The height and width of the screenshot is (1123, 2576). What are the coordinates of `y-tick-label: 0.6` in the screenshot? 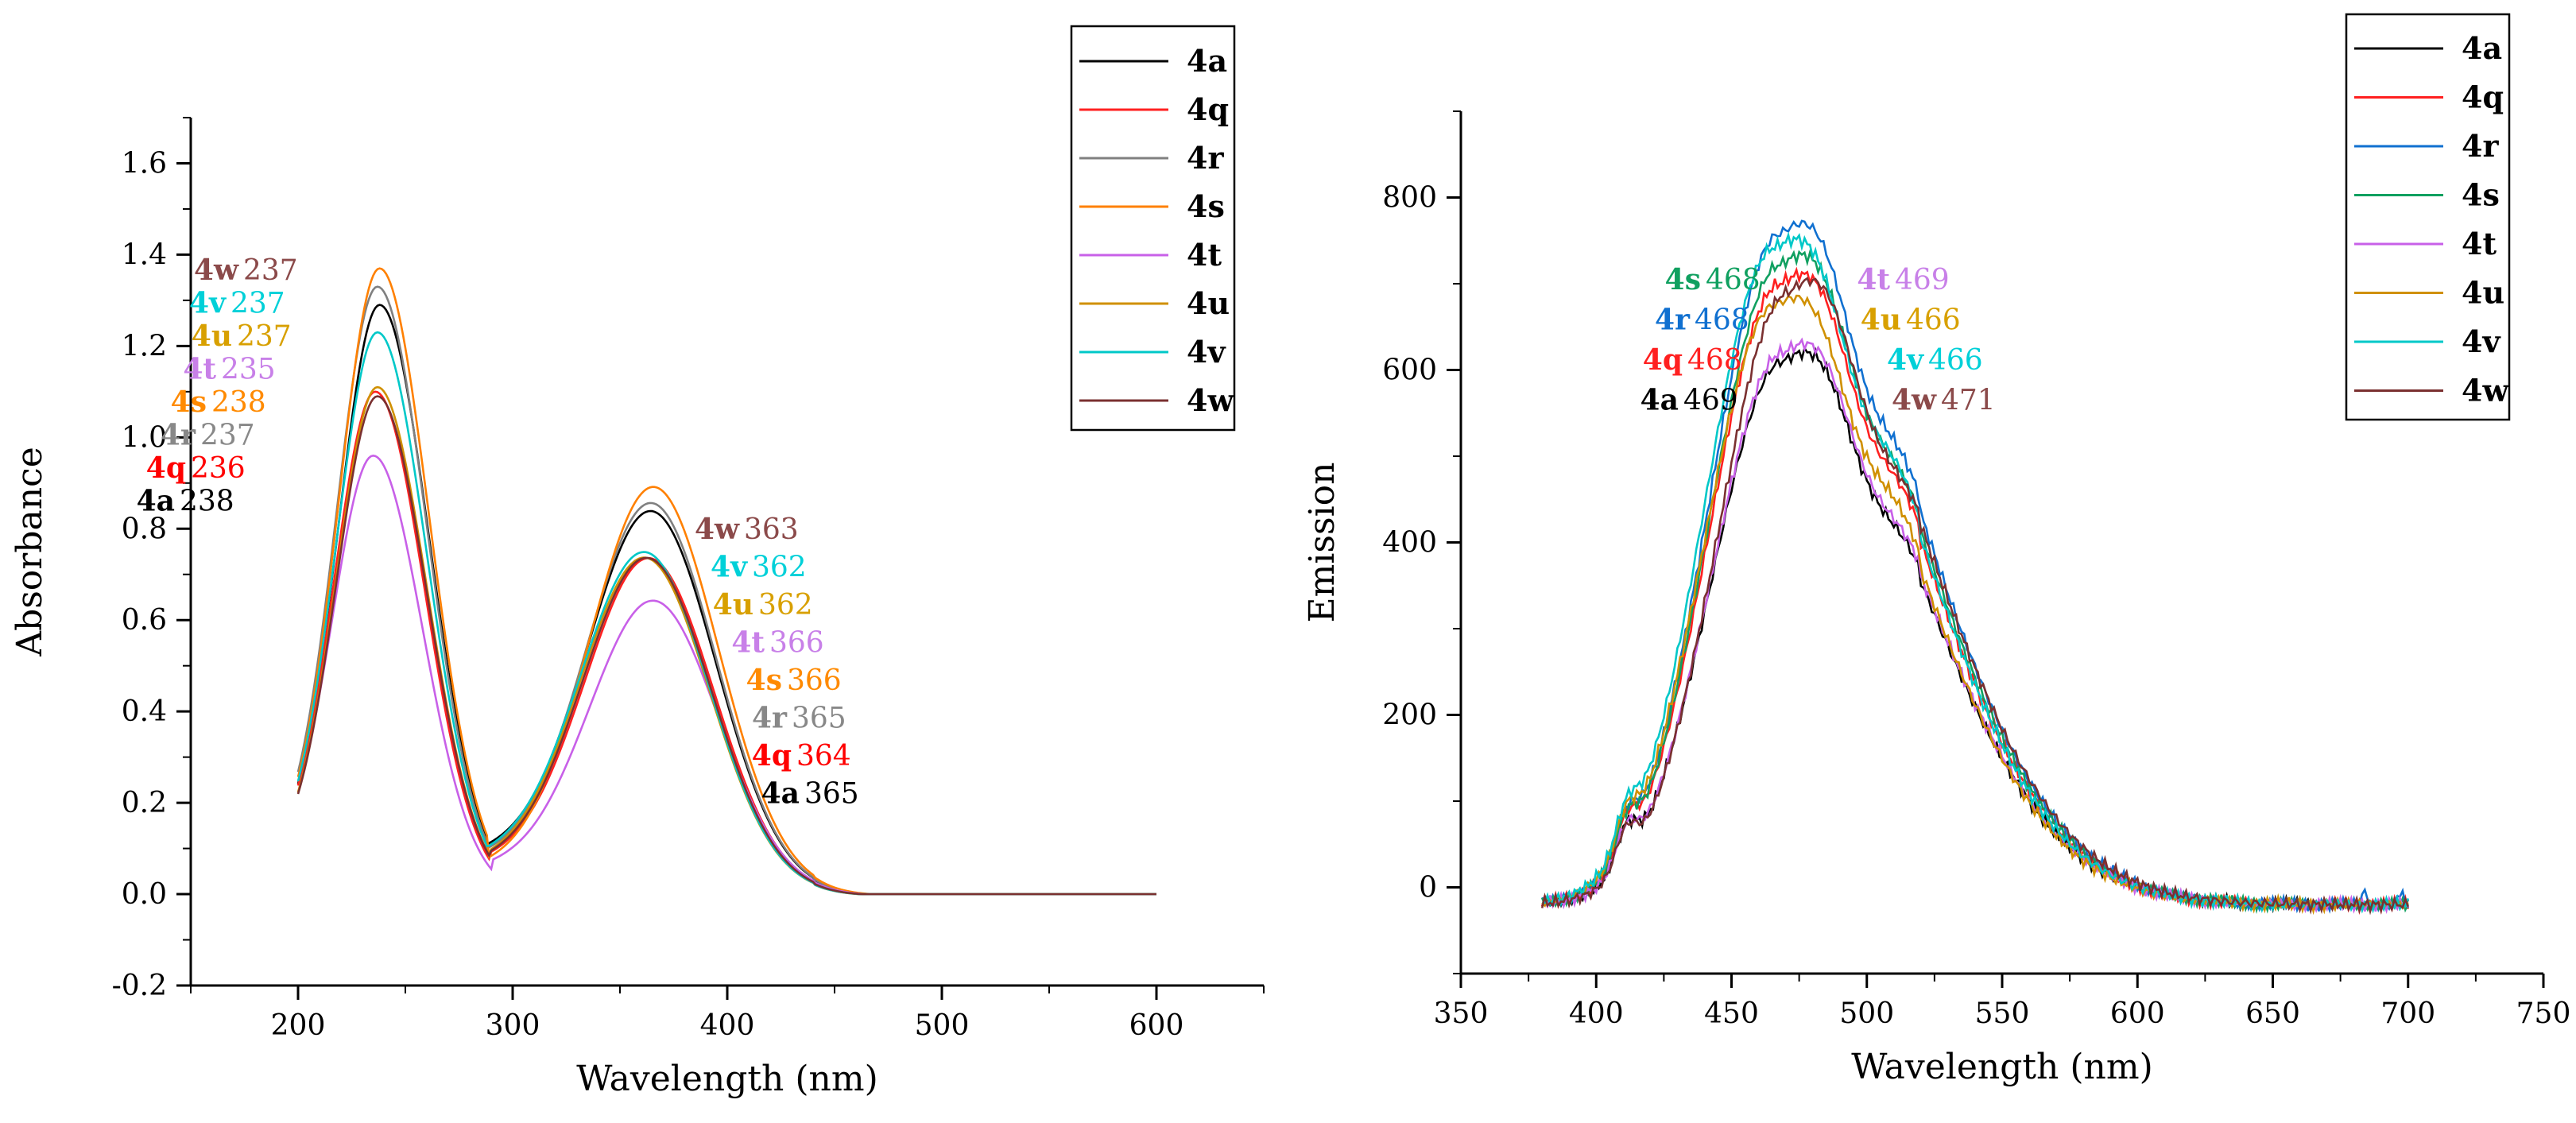 It's located at (144, 620).